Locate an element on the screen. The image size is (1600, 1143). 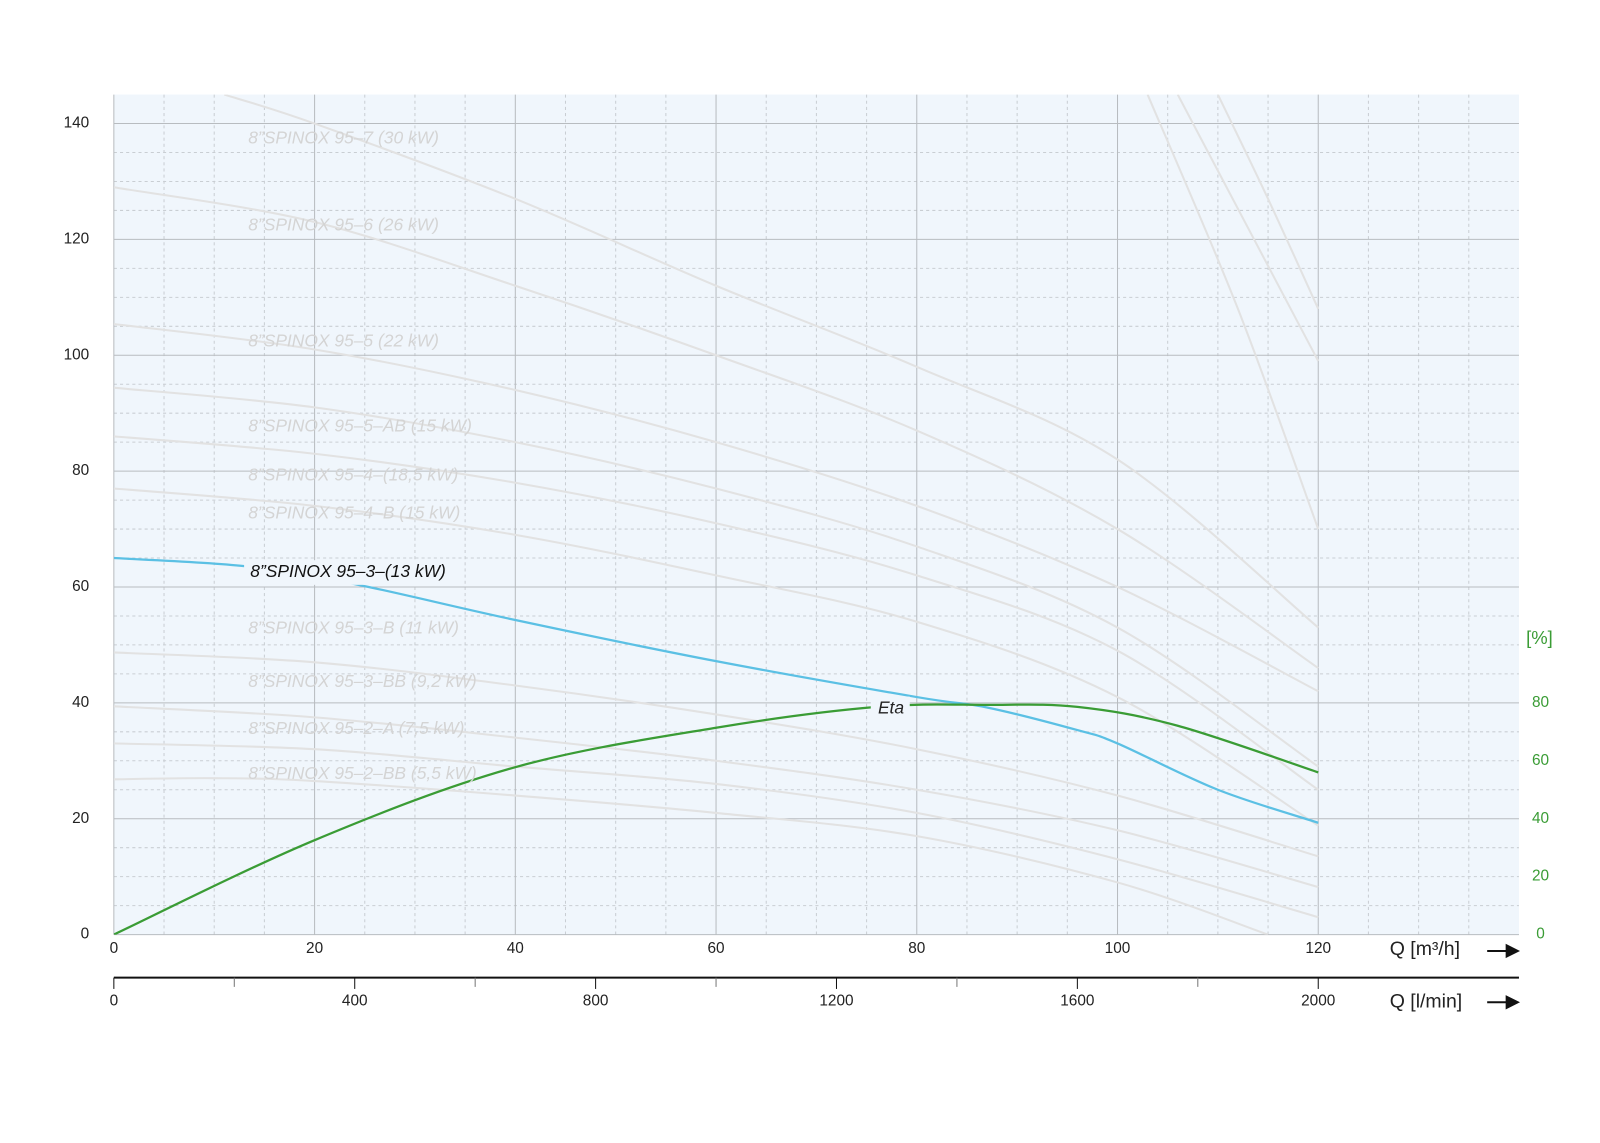
x-tick-label: 40 is located at coordinates (515, 948).